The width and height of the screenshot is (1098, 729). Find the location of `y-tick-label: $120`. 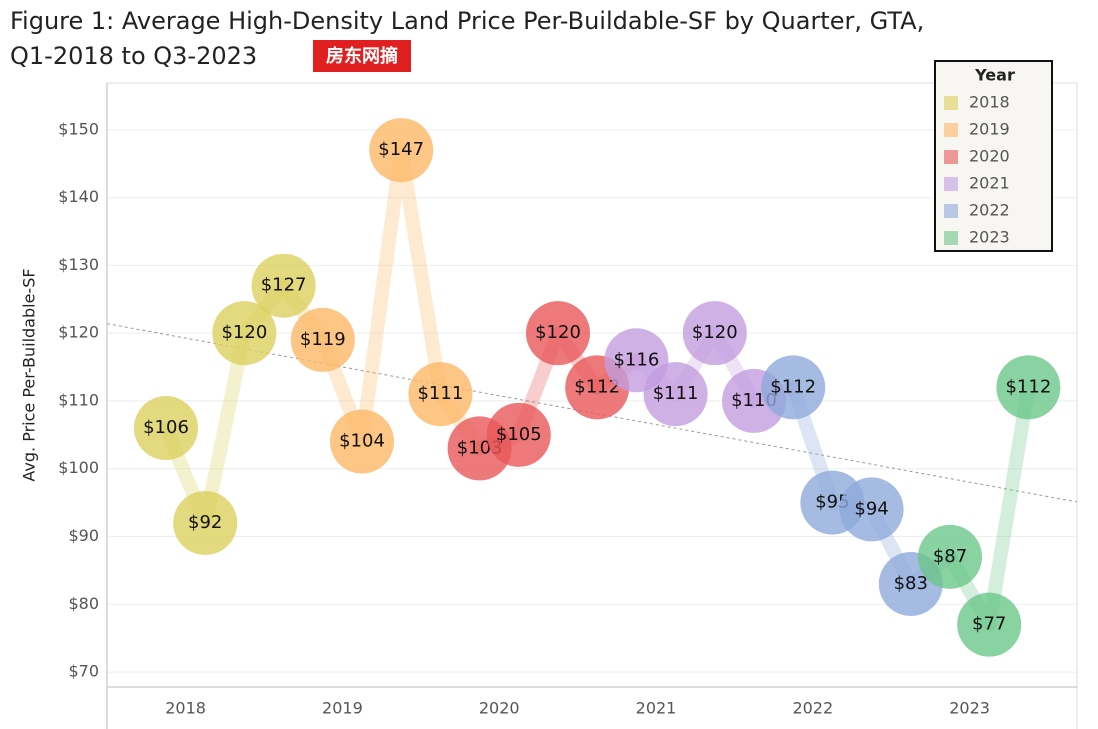

y-tick-label: $120 is located at coordinates (78, 332).